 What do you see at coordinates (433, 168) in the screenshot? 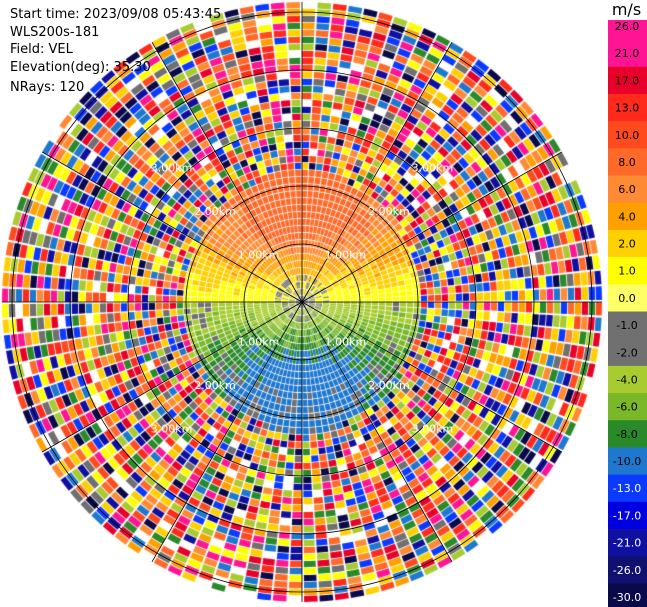
I see `range-label-3-1: 3.00km` at bounding box center [433, 168].